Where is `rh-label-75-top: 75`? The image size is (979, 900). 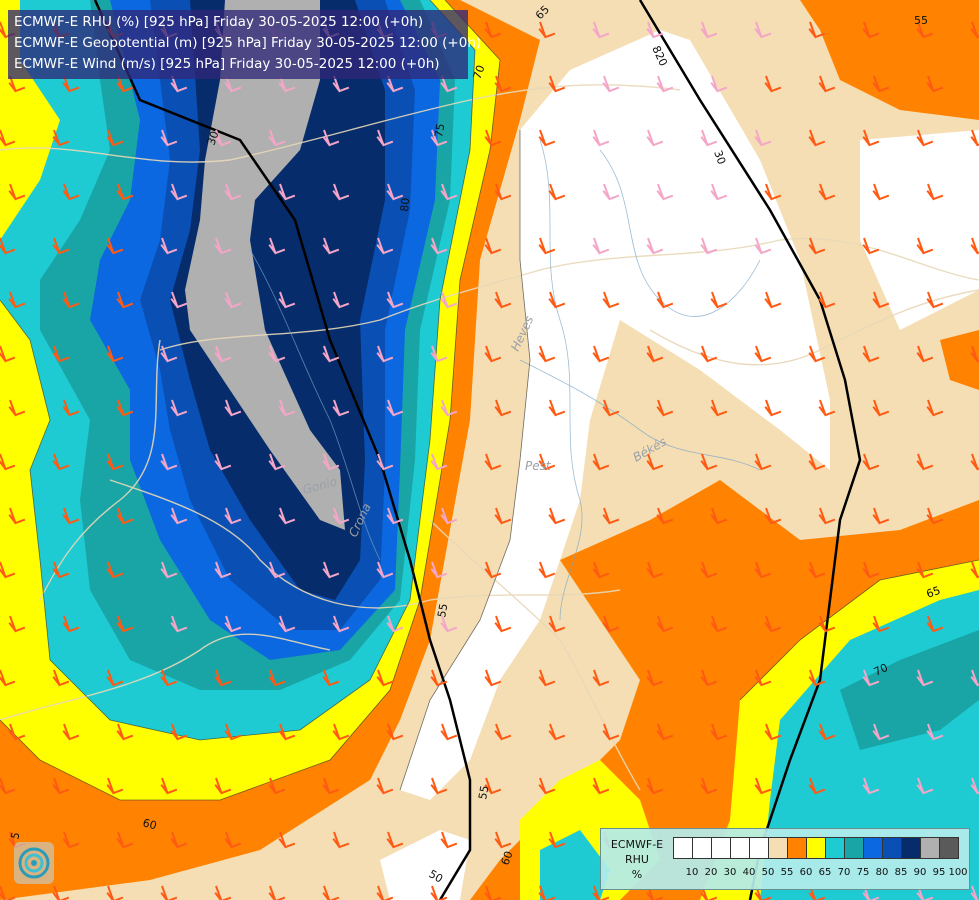 rh-label-75-top: 75 is located at coordinates (439, 130).